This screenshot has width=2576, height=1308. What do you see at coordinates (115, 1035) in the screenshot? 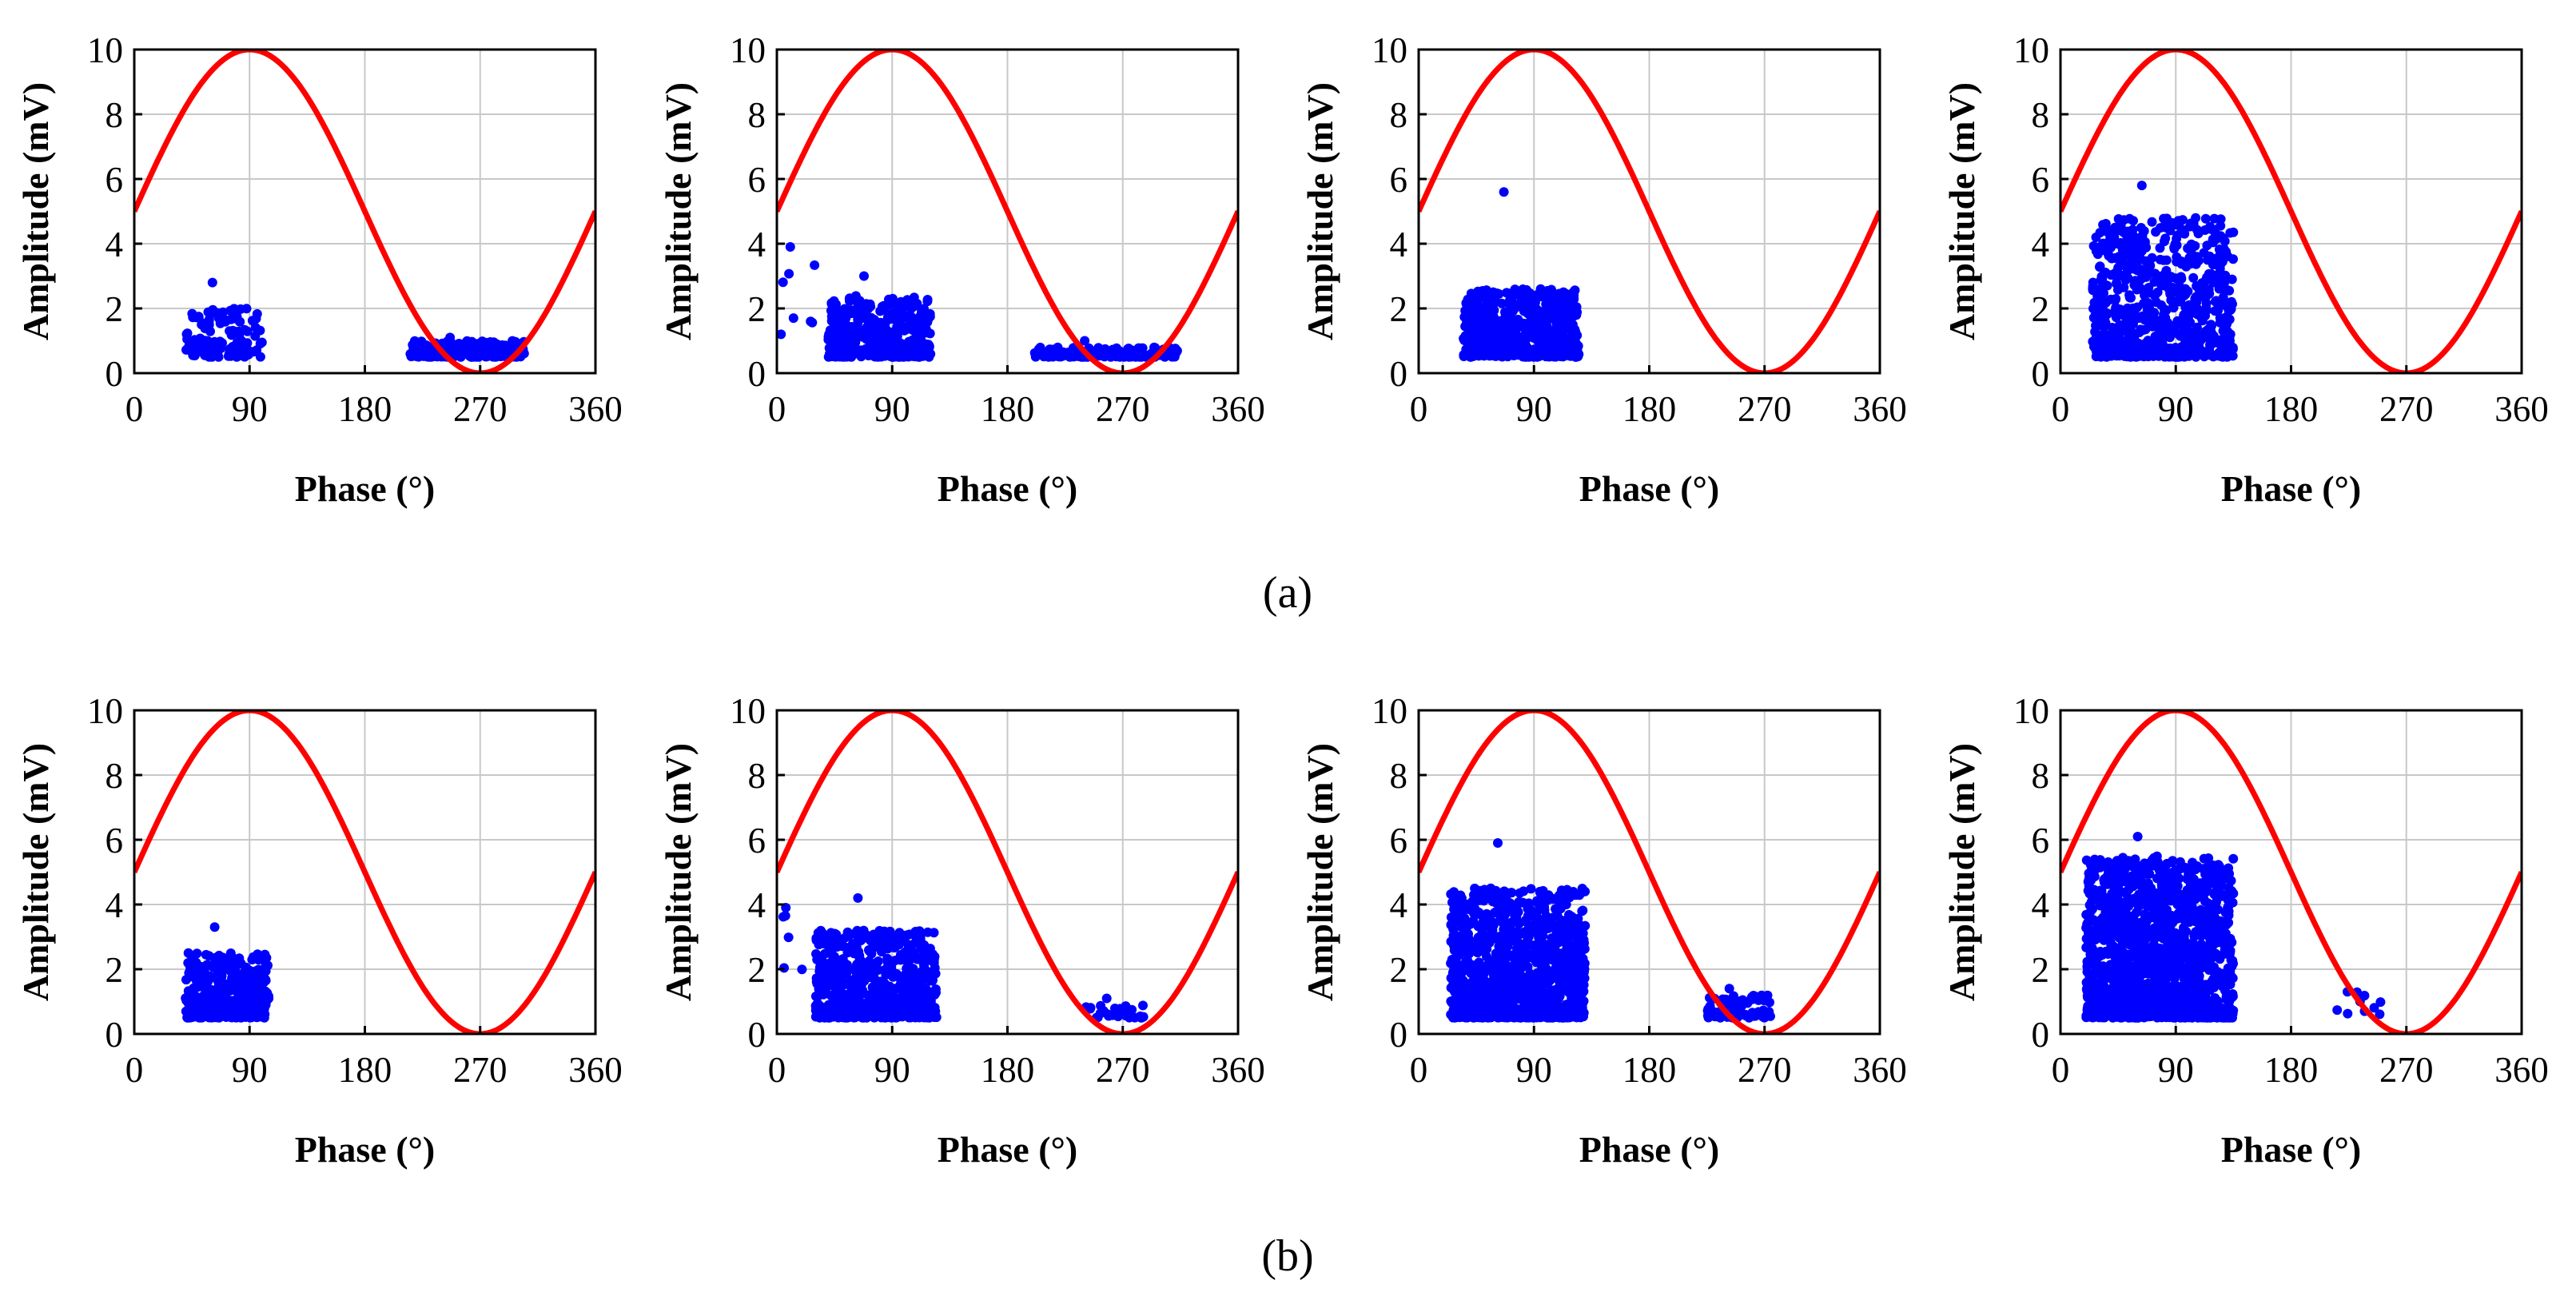
I see `y-tick-label: 0` at bounding box center [115, 1035].